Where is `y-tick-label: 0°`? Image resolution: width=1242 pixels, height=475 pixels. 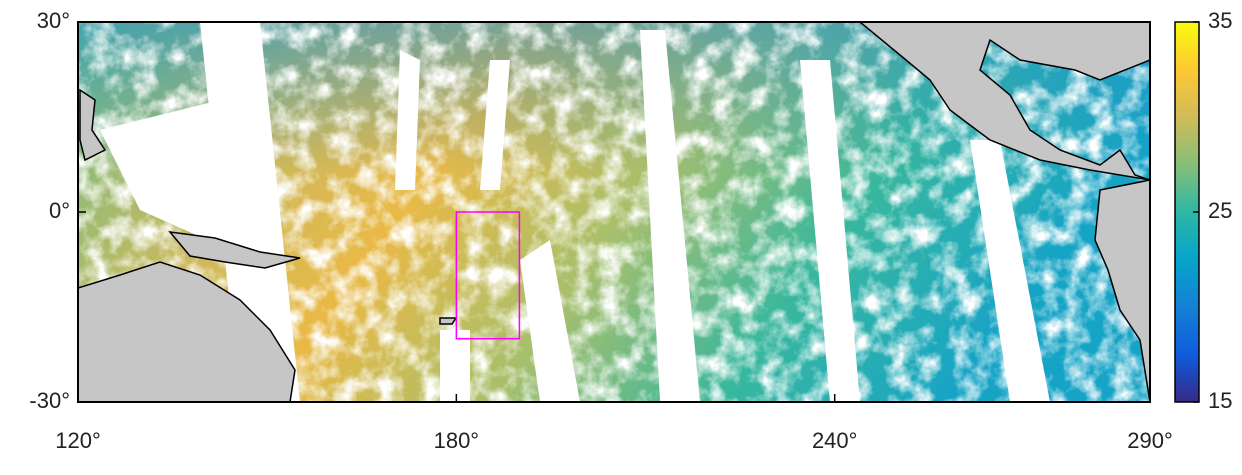 y-tick-label: 0° is located at coordinates (59, 210).